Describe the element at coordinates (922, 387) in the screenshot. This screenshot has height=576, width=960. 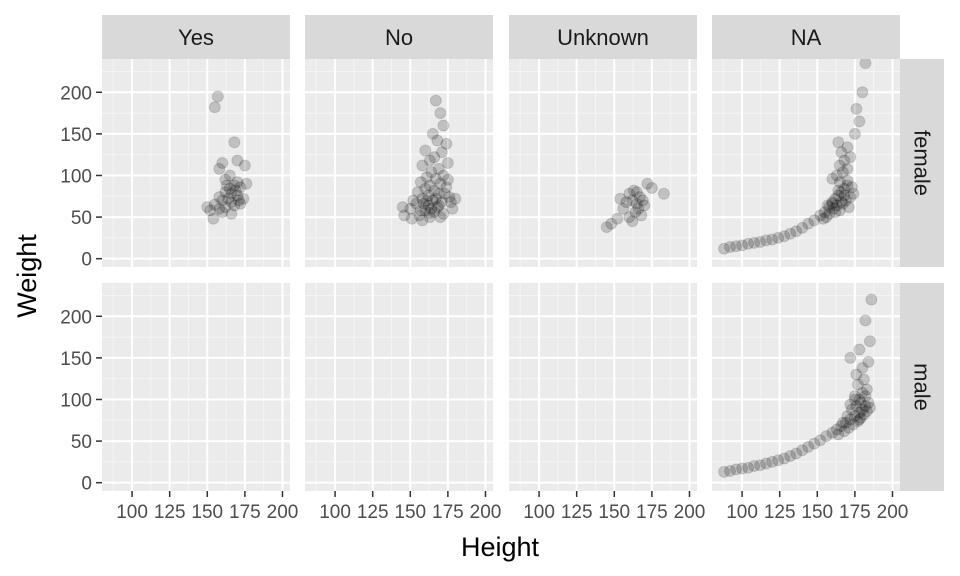
I see `strip-label: male` at that location.